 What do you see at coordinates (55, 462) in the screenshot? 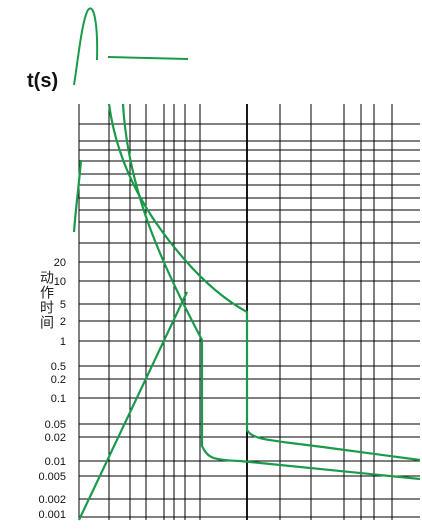
I see `y-tick-label: 0.01` at bounding box center [55, 462].